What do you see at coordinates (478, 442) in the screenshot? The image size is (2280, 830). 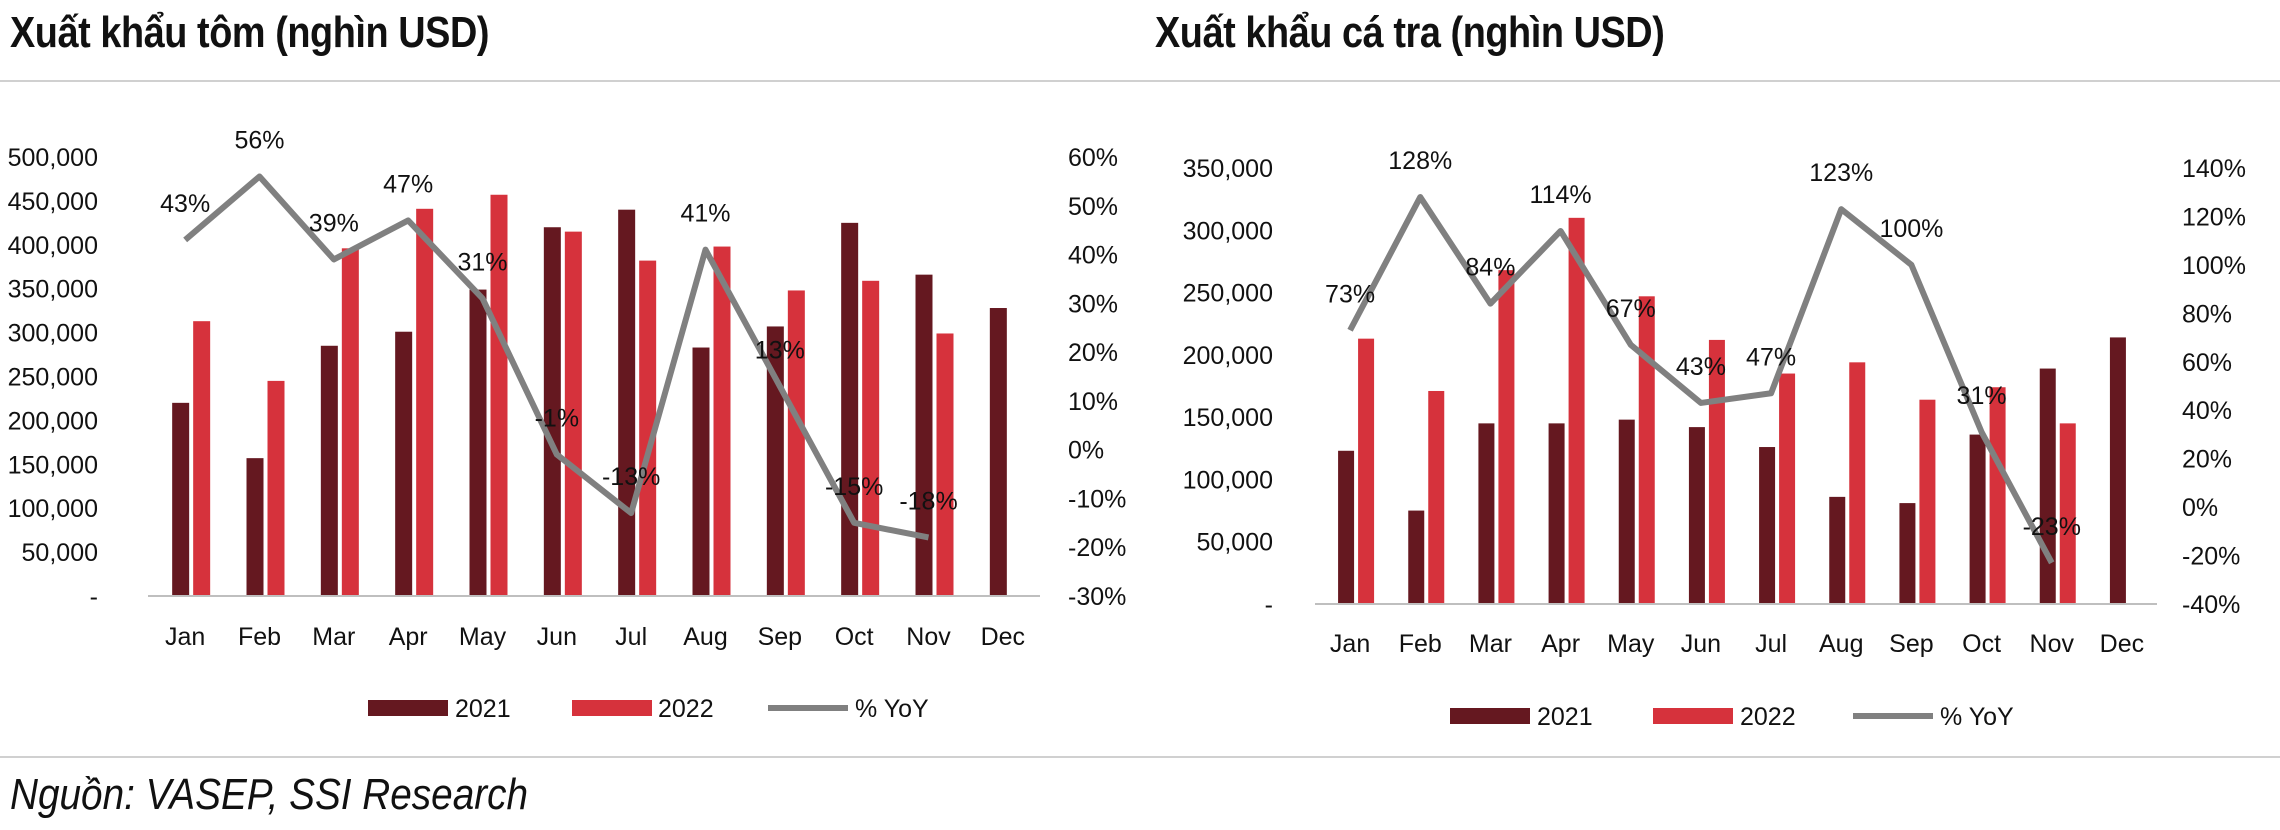 I see `bar-2021-may` at bounding box center [478, 442].